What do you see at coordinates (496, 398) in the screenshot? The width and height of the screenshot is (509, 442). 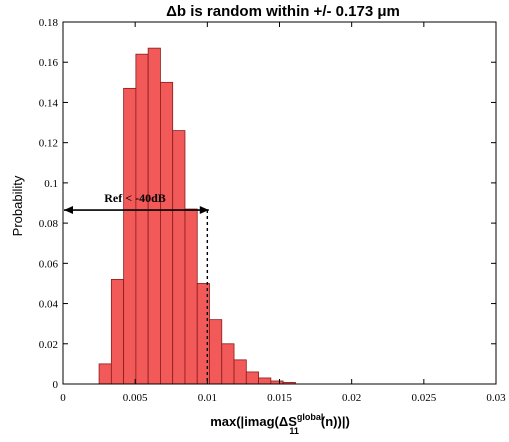 I see `x-tick-label: 0.03` at bounding box center [496, 398].